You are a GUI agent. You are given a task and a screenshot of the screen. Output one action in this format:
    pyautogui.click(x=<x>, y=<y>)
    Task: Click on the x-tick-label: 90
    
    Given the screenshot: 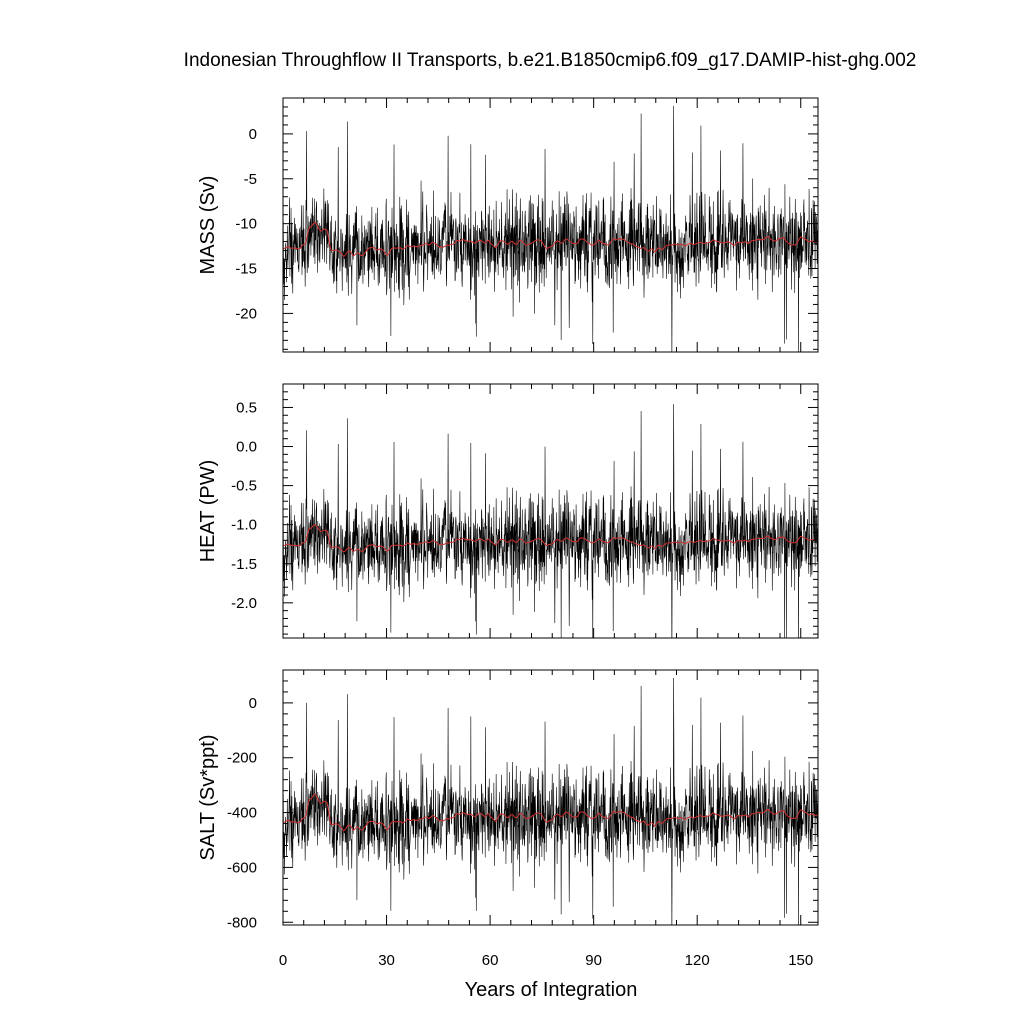 What is the action you would take?
    pyautogui.click(x=593, y=960)
    